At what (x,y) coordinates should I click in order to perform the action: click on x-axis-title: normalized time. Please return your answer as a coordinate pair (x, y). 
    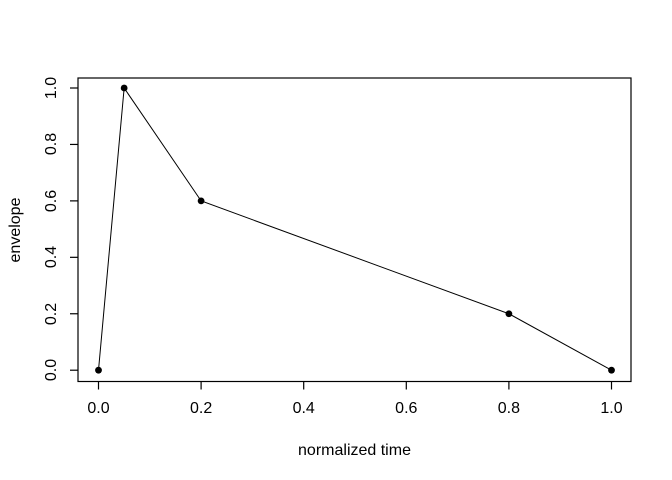
    Looking at the image, I should click on (354, 450).